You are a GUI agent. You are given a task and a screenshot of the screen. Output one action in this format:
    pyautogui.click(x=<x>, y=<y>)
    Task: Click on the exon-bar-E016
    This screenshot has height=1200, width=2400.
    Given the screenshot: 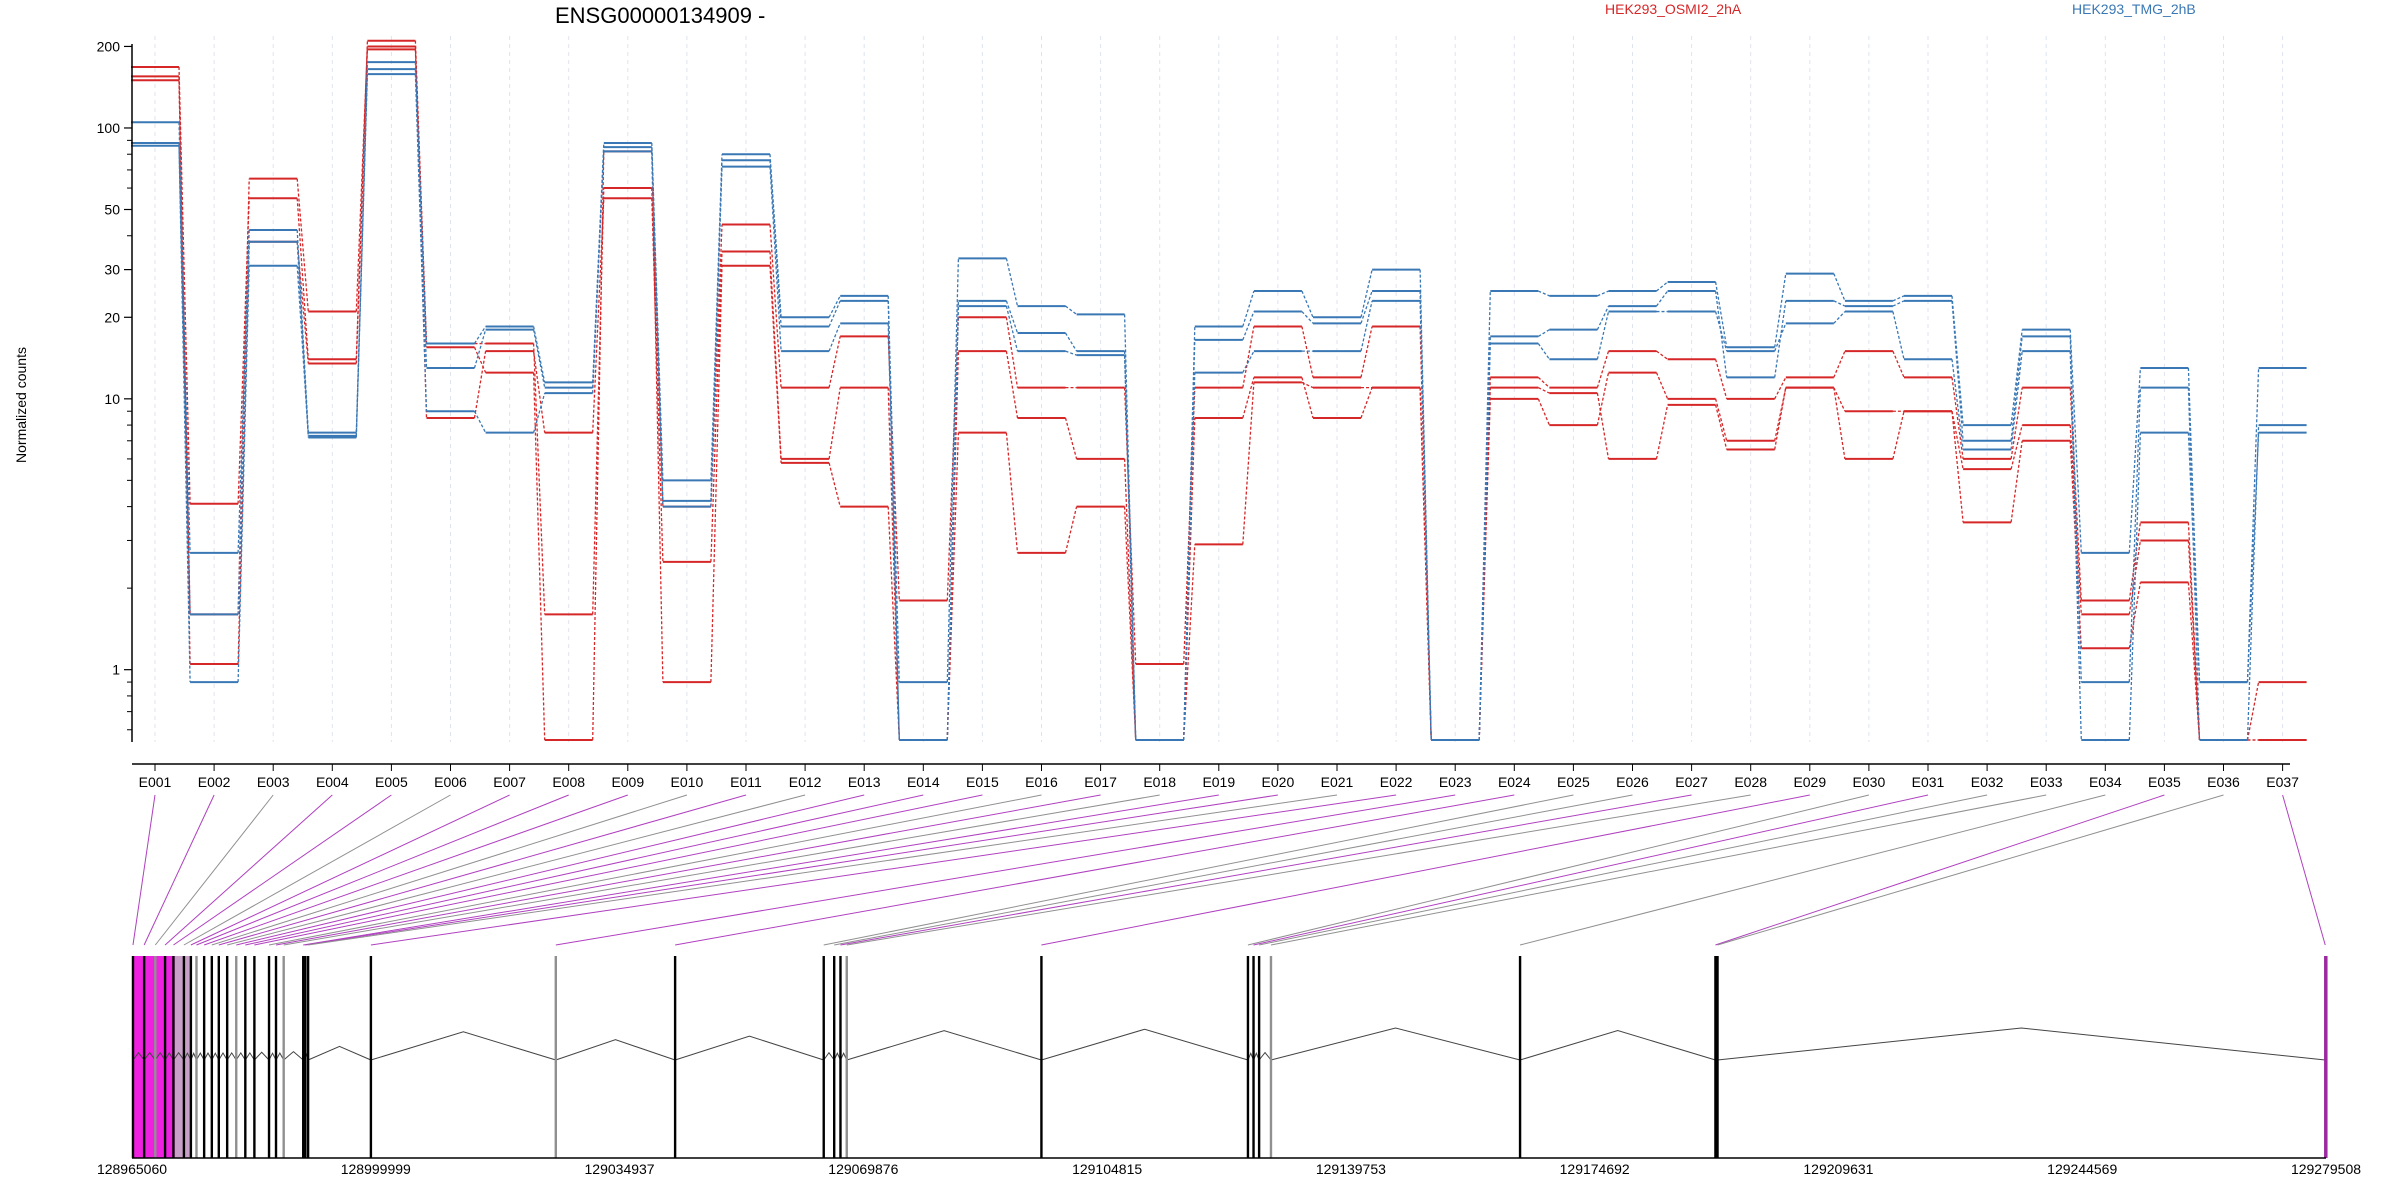 What is the action you would take?
    pyautogui.click(x=269, y=1057)
    